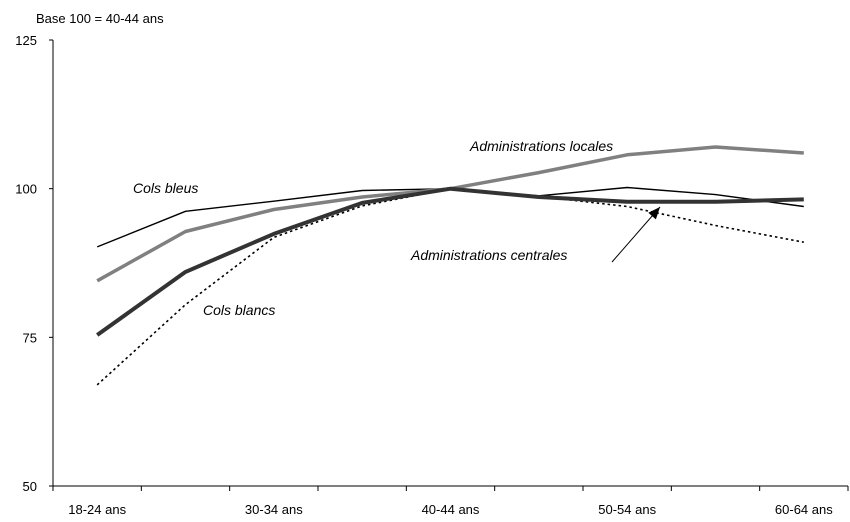 The width and height of the screenshot is (850, 522). What do you see at coordinates (488, 255) in the screenshot?
I see `annotation-label: Administrations centrales` at bounding box center [488, 255].